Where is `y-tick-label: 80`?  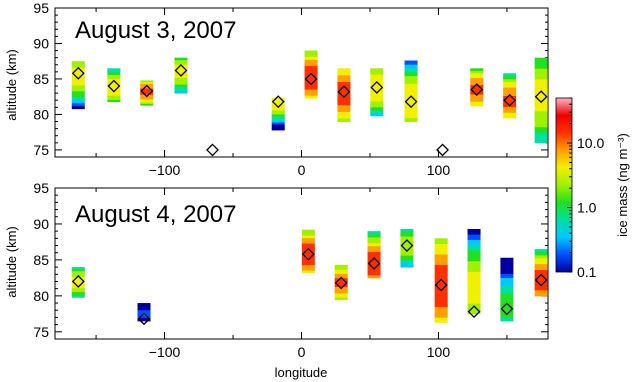 y-tick-label: 80 is located at coordinates (41, 114).